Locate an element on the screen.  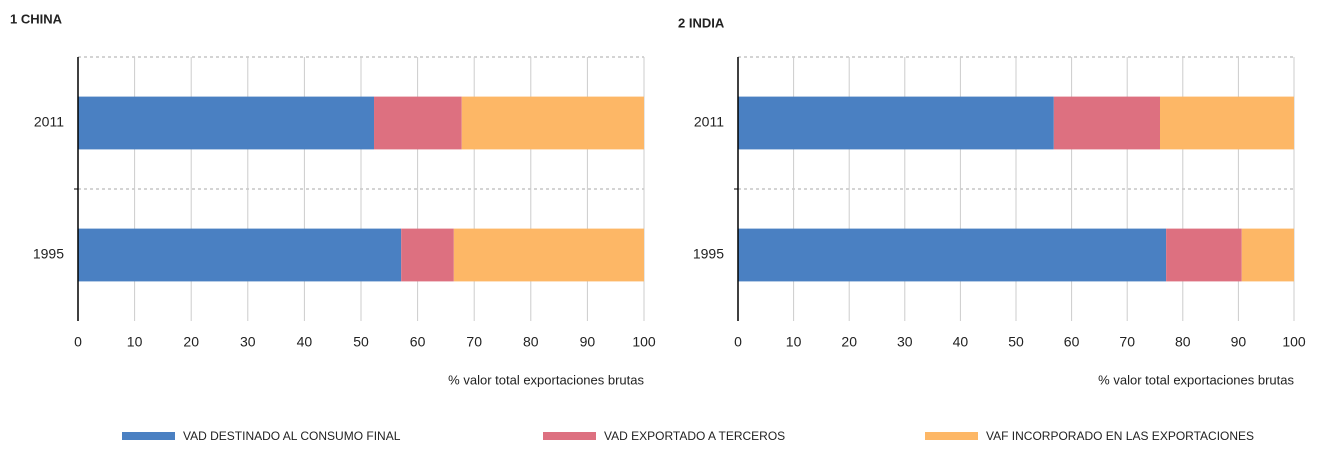
chart-title: 2 INDIA is located at coordinates (701, 22).